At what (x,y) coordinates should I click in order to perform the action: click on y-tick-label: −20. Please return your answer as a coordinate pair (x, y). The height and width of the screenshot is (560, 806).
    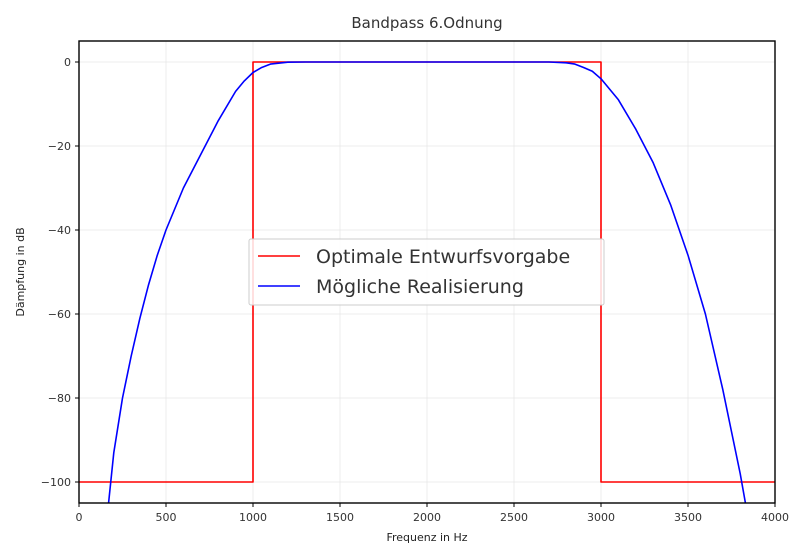
    Looking at the image, I should click on (59, 146).